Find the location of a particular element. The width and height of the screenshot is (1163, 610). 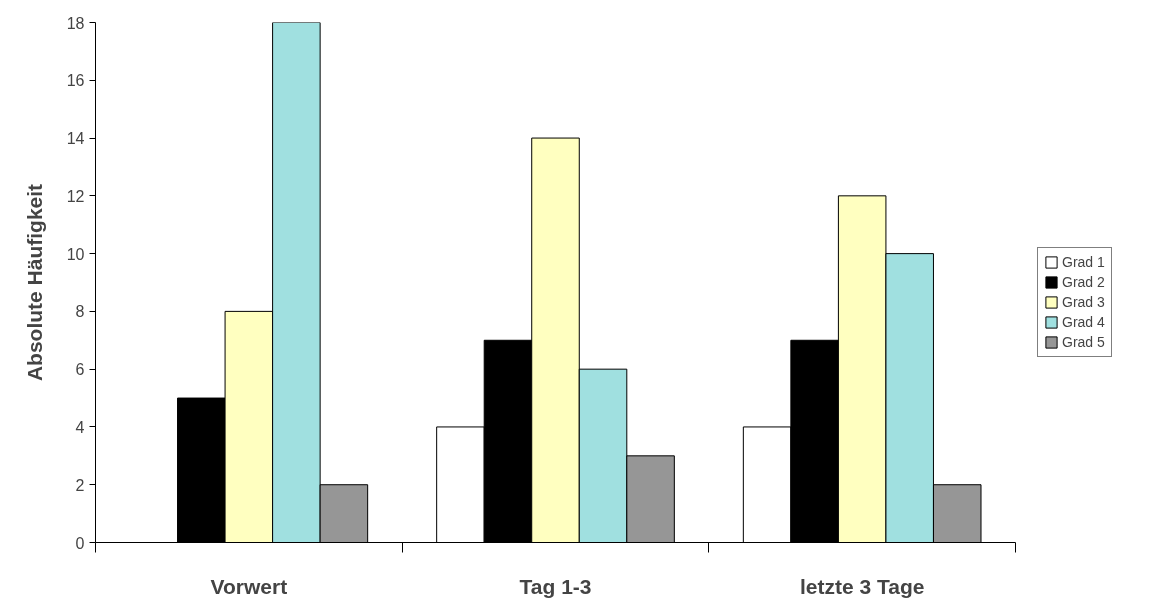

y-axis-title: Absolute Häufigkeit is located at coordinates (34, 282).